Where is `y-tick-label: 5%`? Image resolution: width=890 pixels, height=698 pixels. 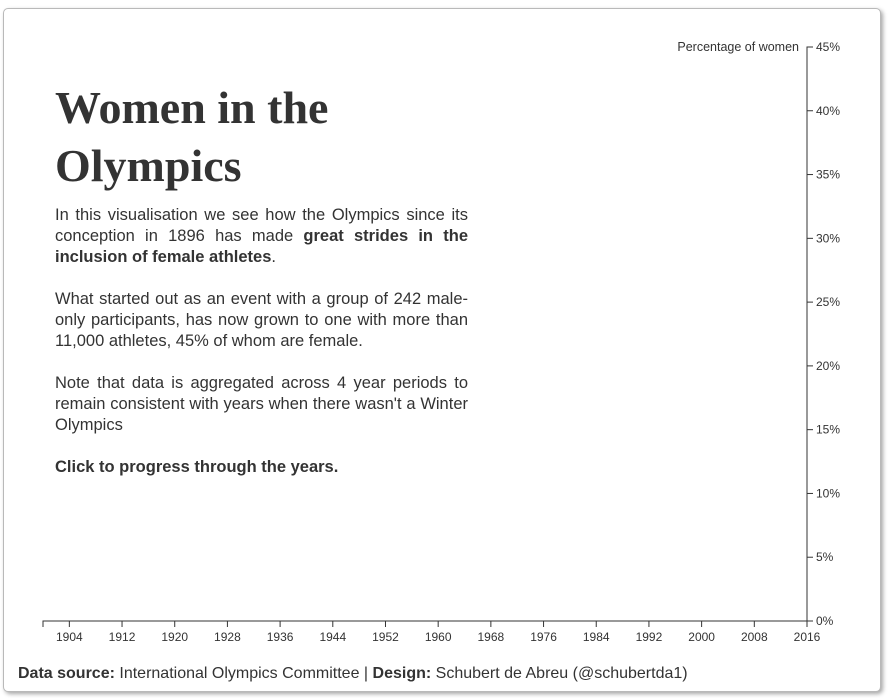 y-tick-label: 5% is located at coordinates (825, 557).